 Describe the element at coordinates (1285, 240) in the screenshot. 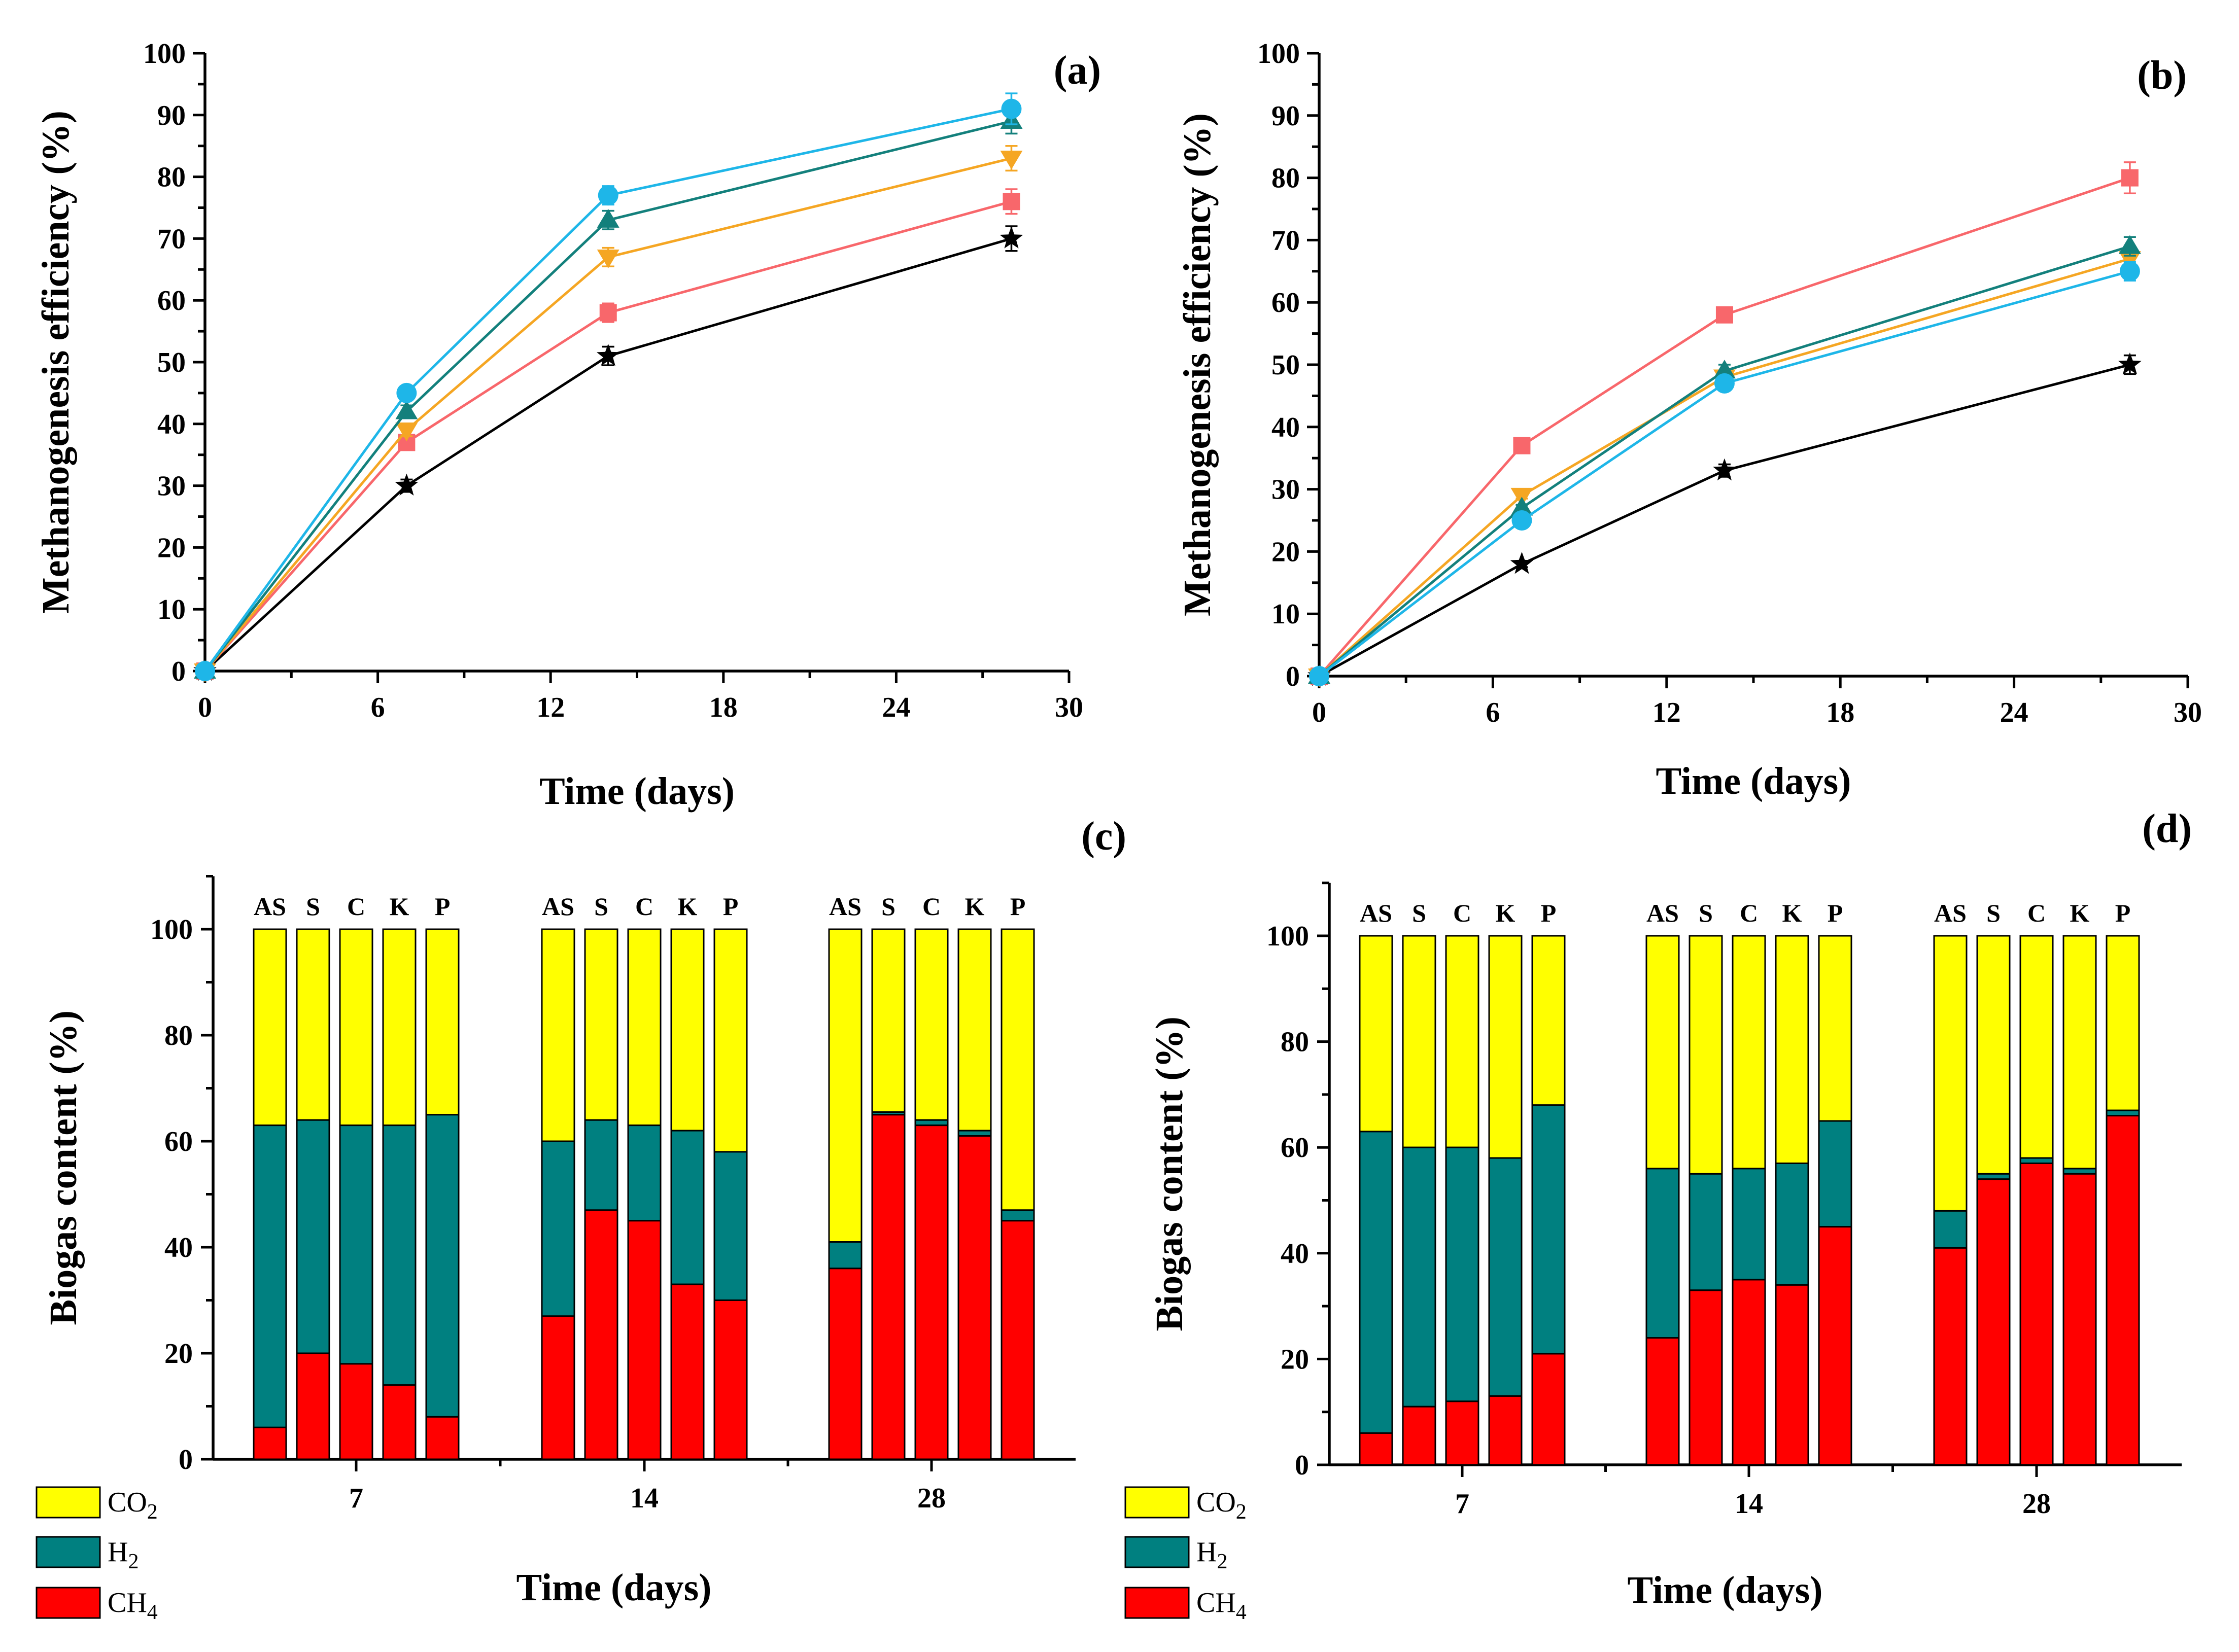

I see `y-tick-label: 70` at that location.